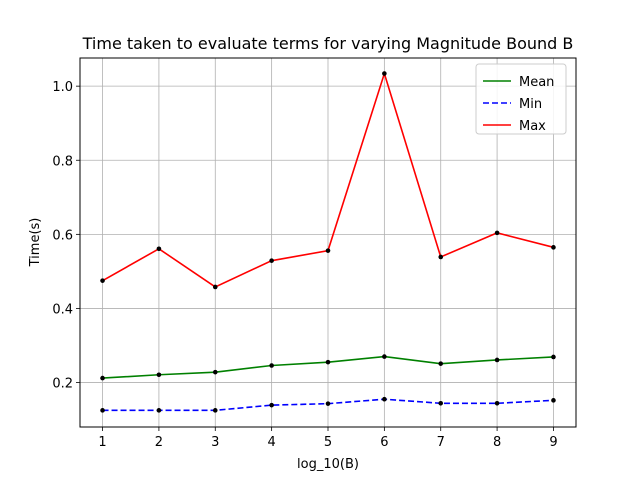 The width and height of the screenshot is (640, 480). What do you see at coordinates (215, 442) in the screenshot?
I see `x-tick-label: 3` at bounding box center [215, 442].